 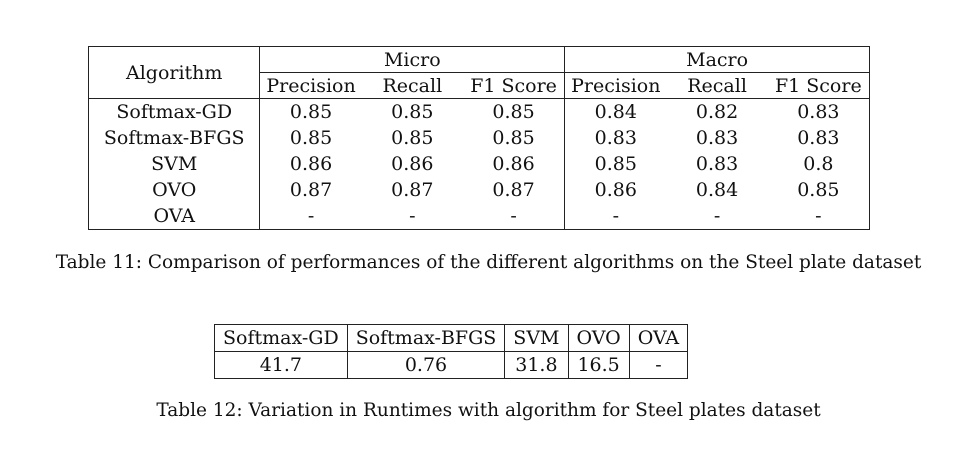 I want to click on runtime-header-row: Softmax-GD Softmax-BFGS SVM OVO OVA, so click(x=451, y=338).